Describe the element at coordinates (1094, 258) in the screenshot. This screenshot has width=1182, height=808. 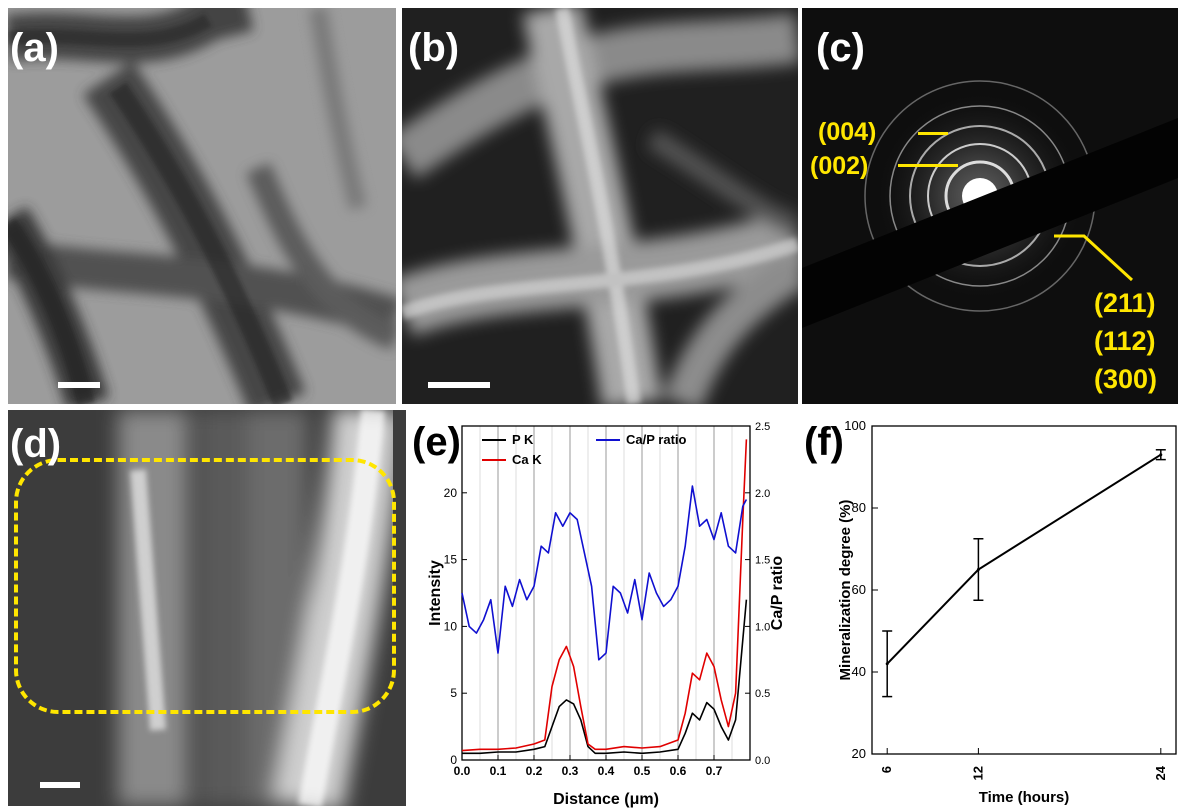
I see `annotation-211-pointer` at that location.